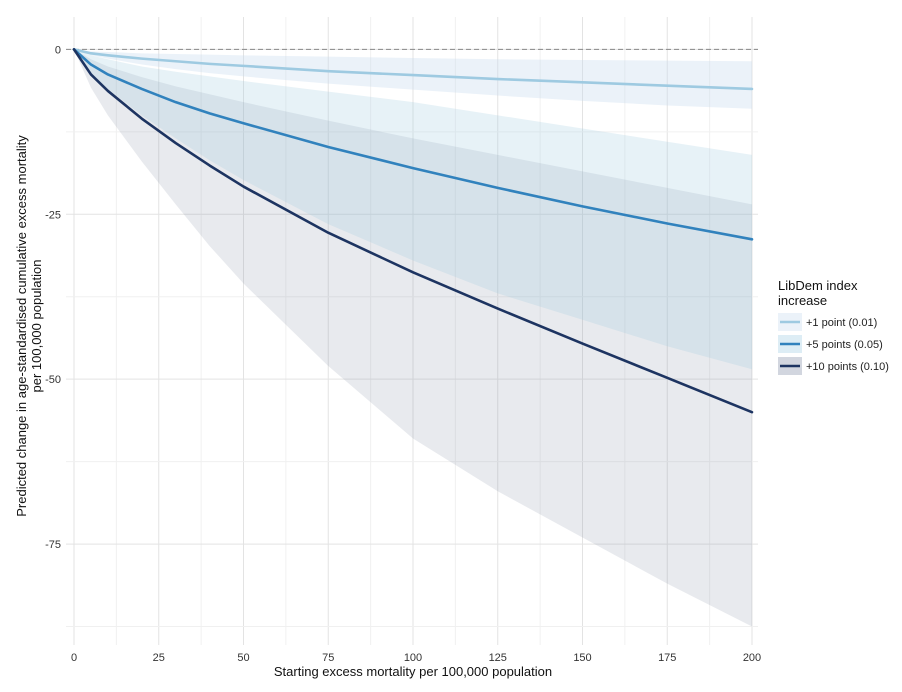 The width and height of the screenshot is (902, 692). Describe the element at coordinates (53, 215) in the screenshot. I see `y-tick-label: -25` at that location.